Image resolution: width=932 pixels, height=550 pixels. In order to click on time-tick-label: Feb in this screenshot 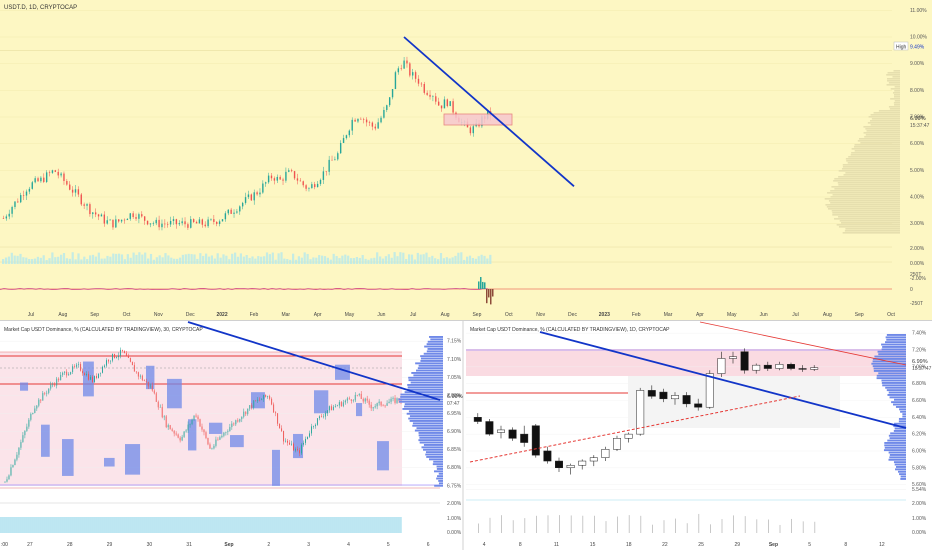, I will do `click(254, 315)`.